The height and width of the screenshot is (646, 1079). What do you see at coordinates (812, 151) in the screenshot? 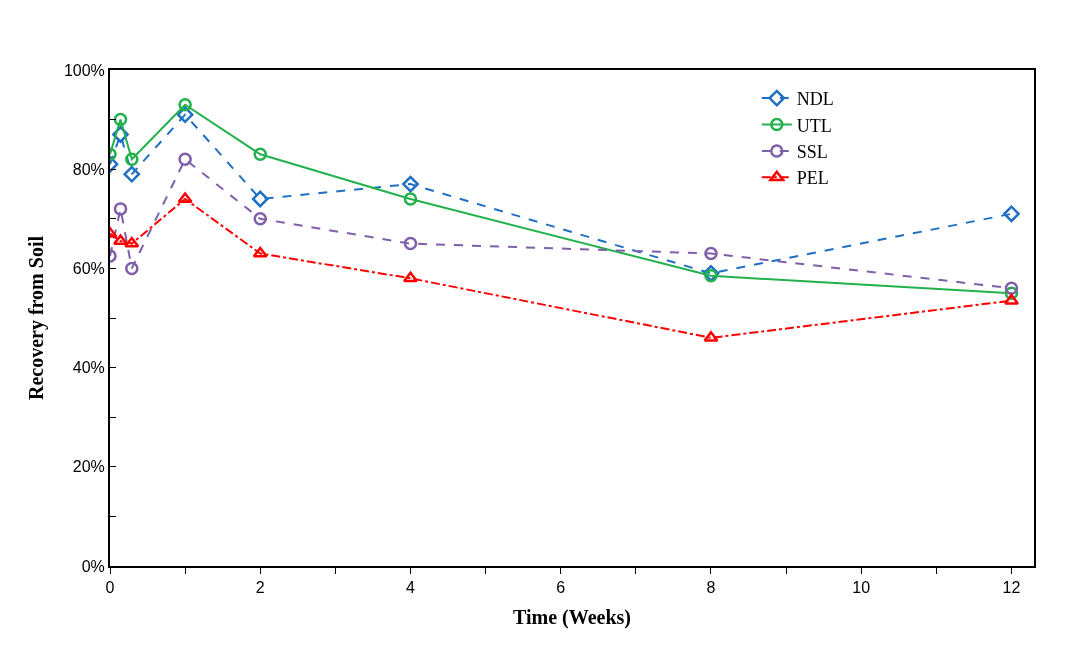
I see `legend-label: SSL` at bounding box center [812, 151].